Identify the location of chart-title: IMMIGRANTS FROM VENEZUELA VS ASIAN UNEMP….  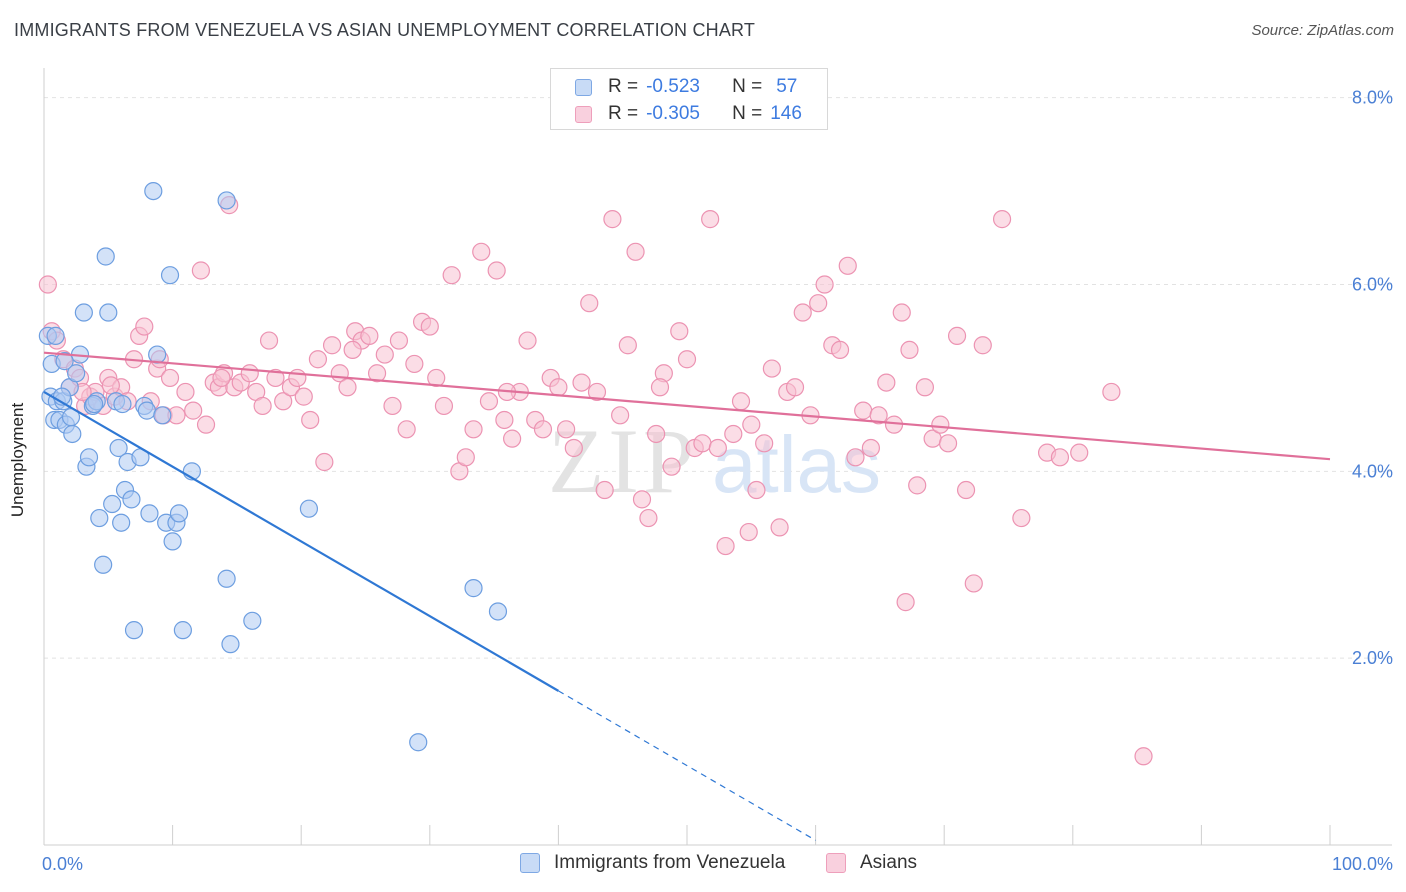
(385, 30).